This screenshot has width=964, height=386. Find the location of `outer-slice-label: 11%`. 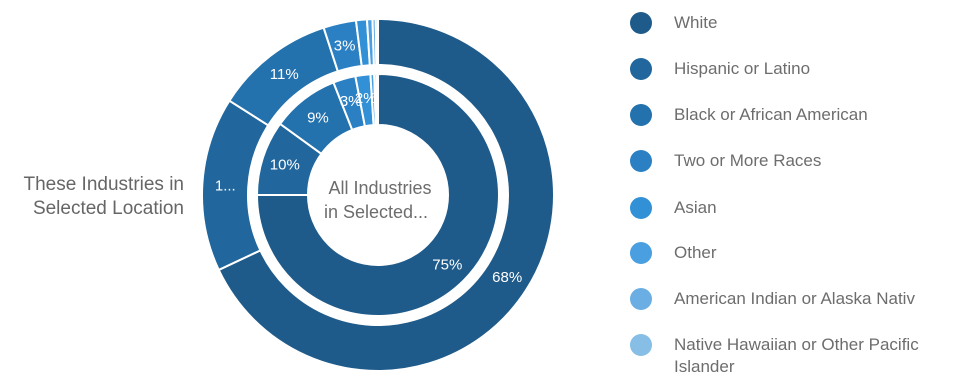

outer-slice-label: 11% is located at coordinates (284, 74).